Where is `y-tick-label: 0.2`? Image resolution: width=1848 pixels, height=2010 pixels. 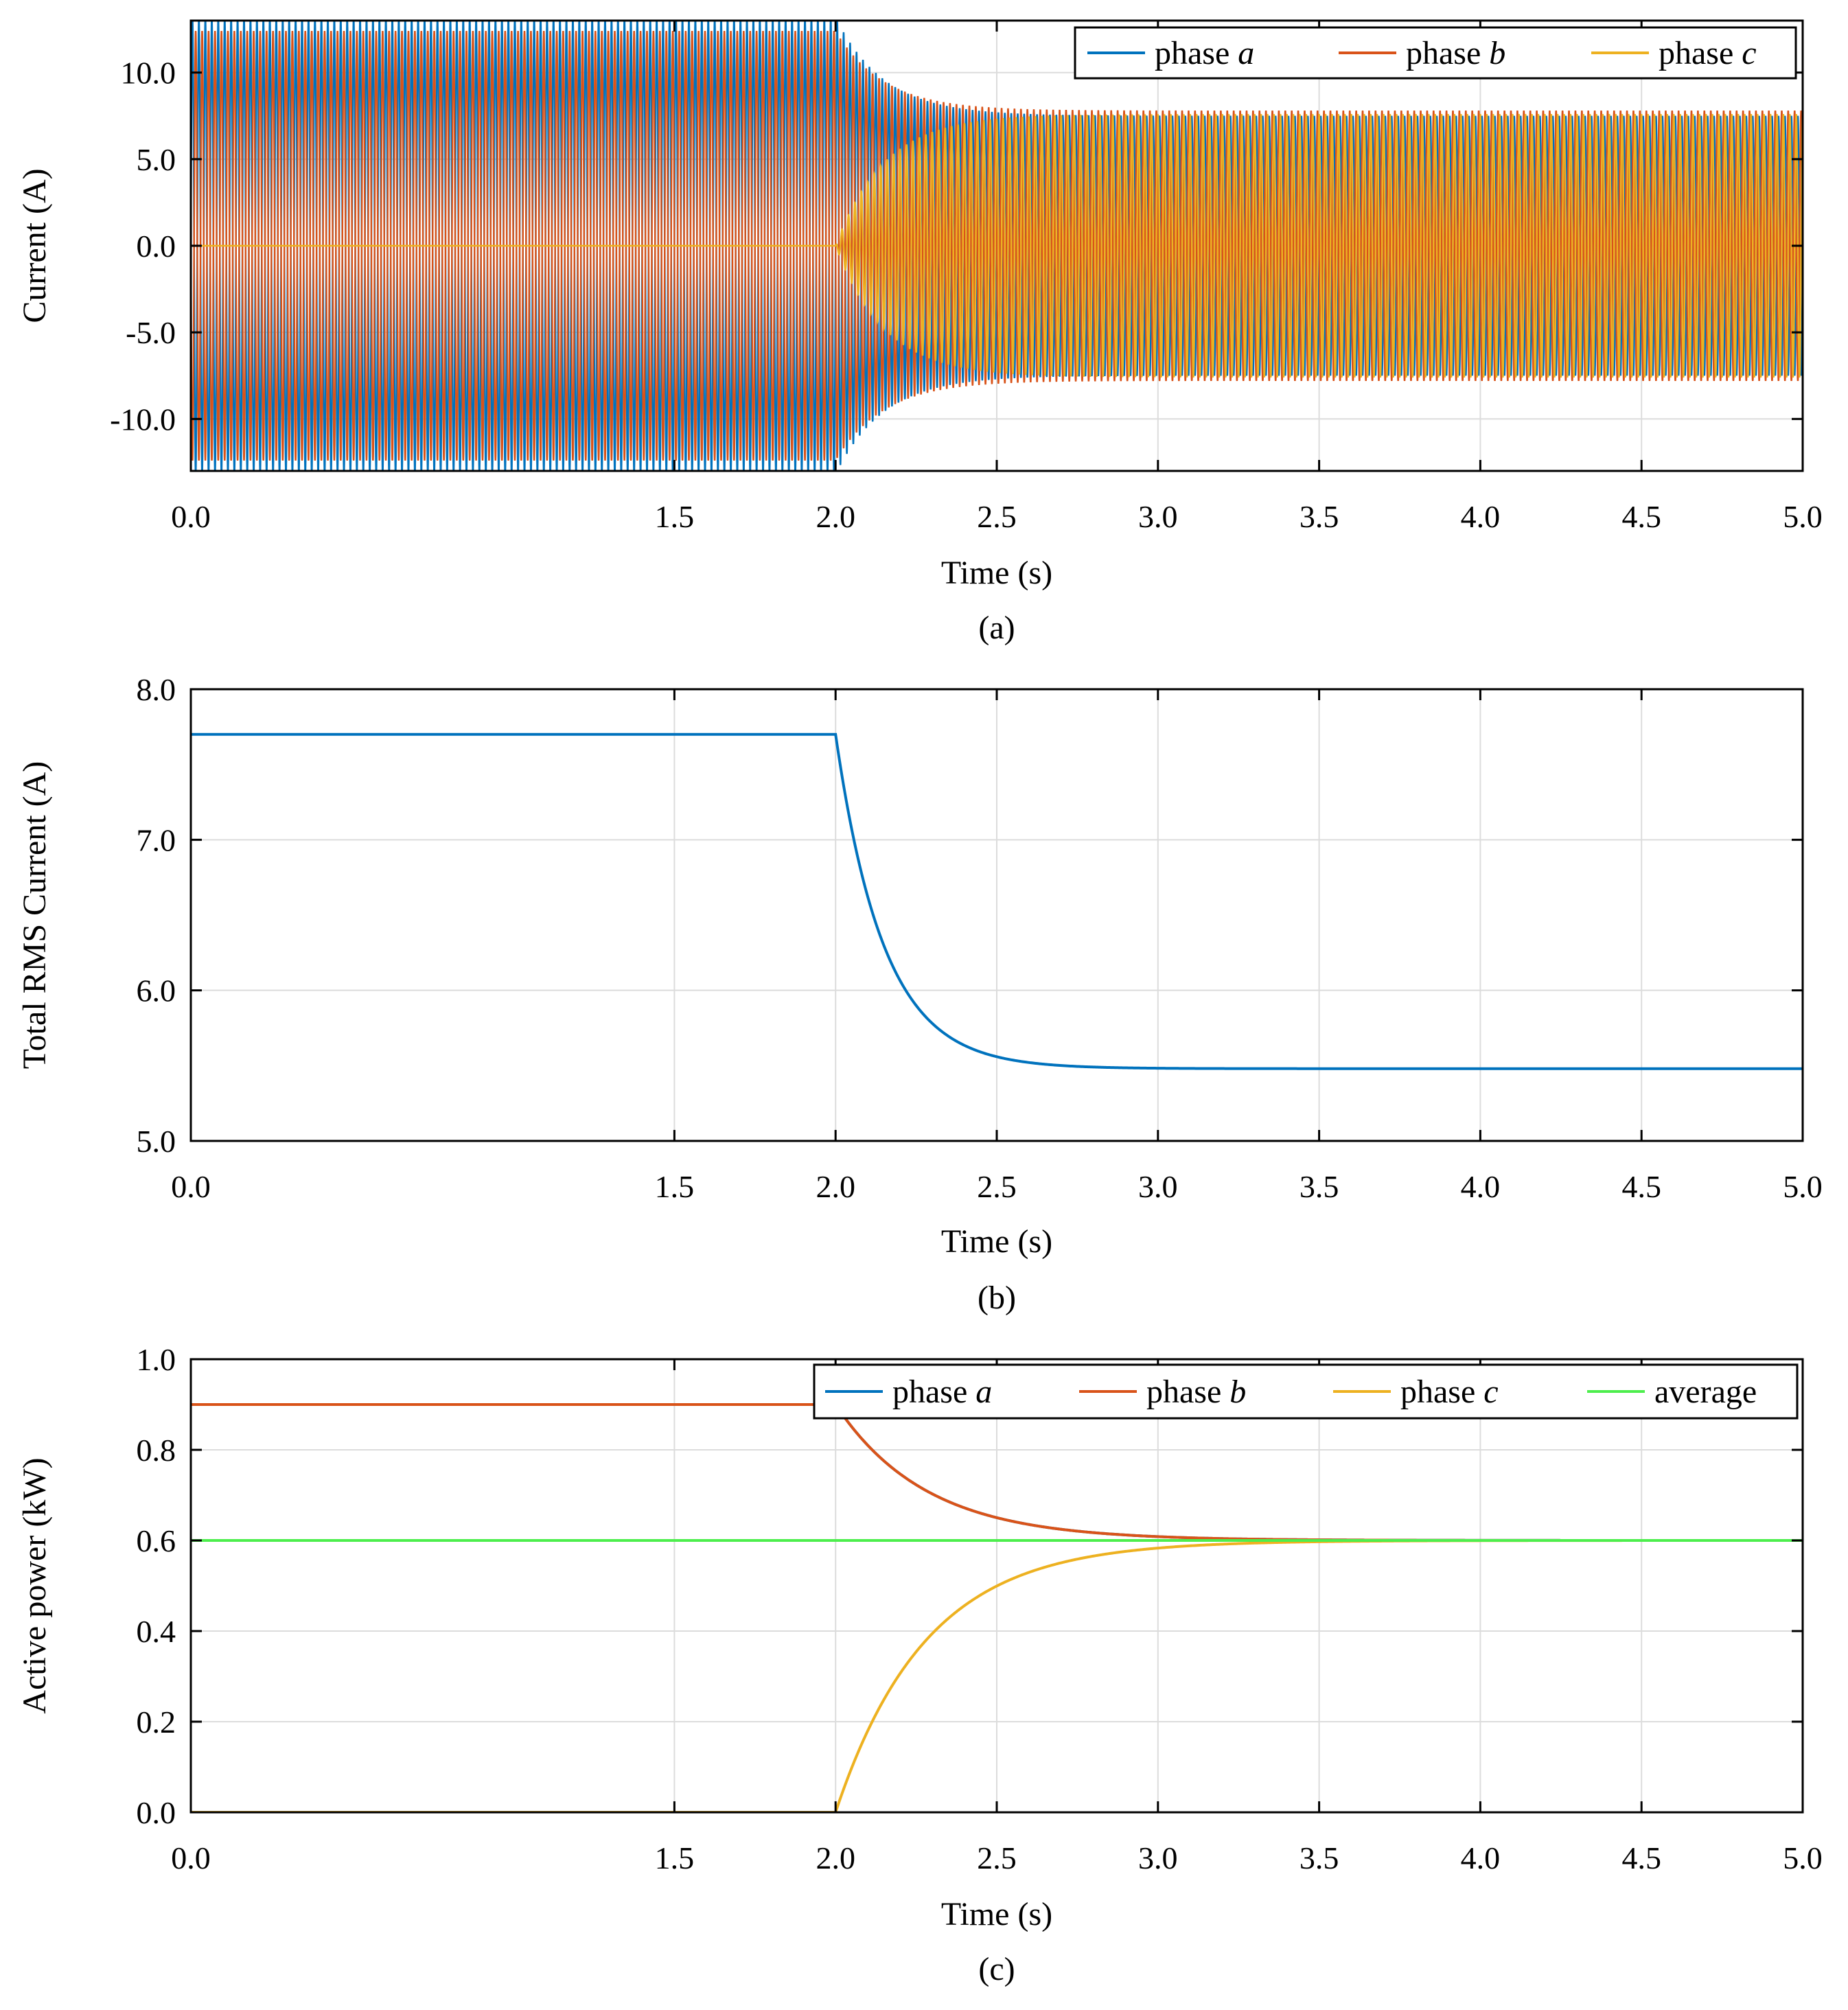 y-tick-label: 0.2 is located at coordinates (156, 1722).